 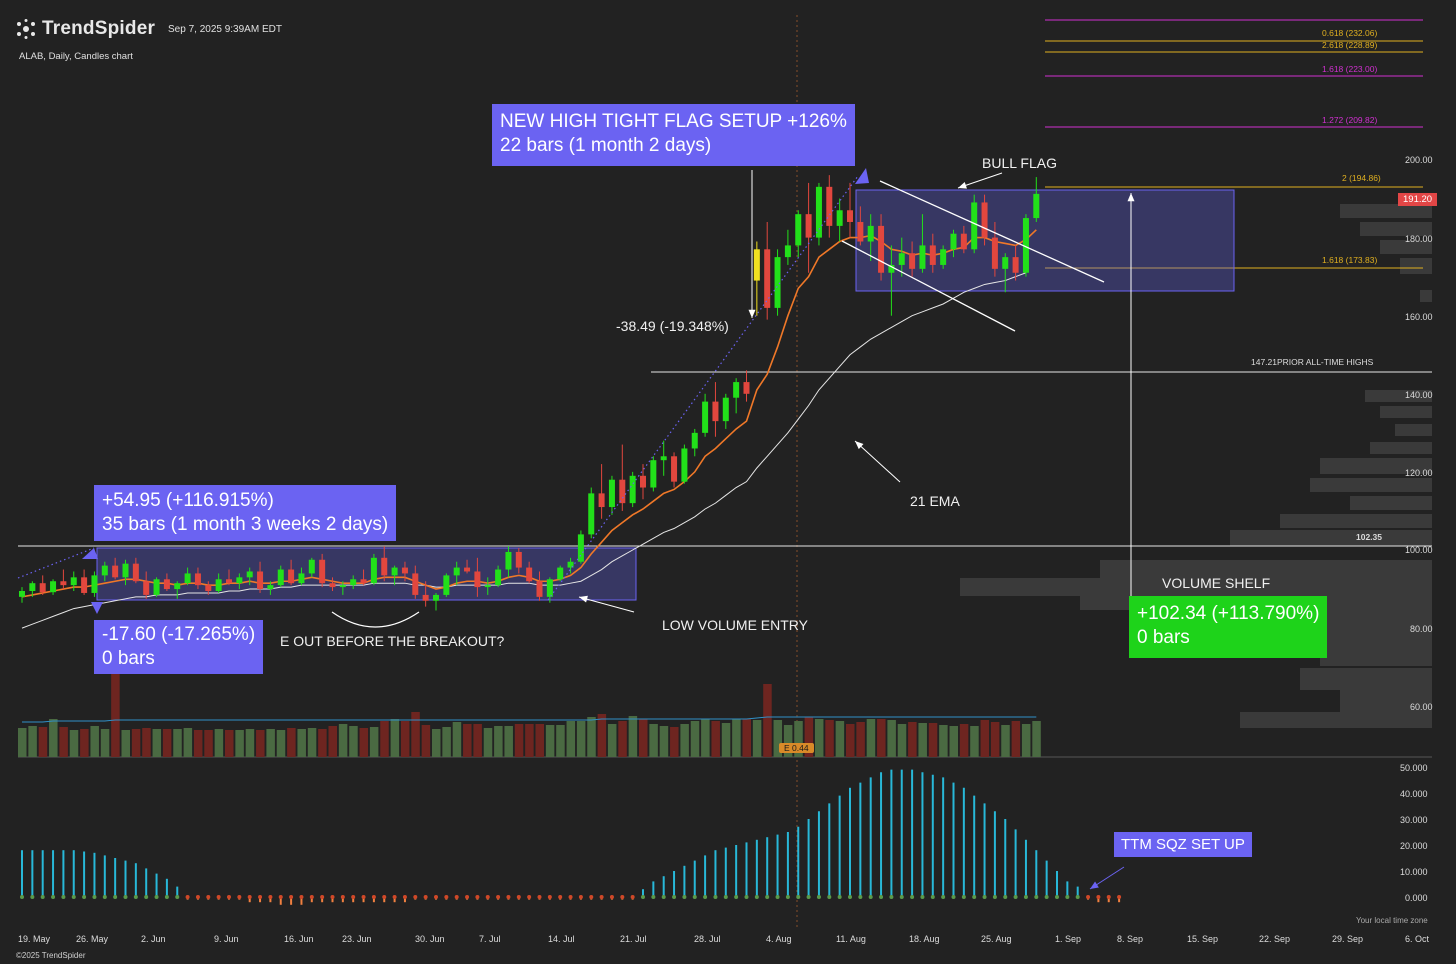 What do you see at coordinates (1414, 768) in the screenshot?
I see `indicator-tick-0: 50.000` at bounding box center [1414, 768].